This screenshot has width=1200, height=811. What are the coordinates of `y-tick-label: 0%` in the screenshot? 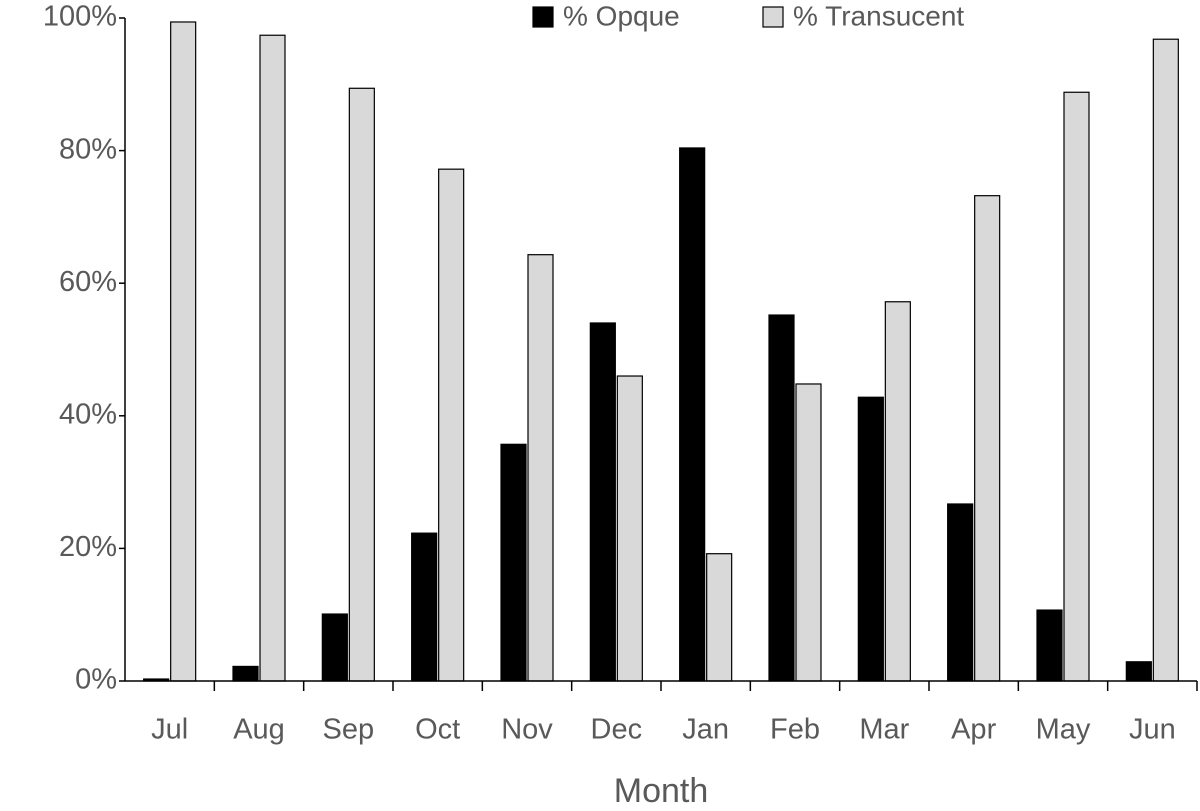 It's located at (96, 680).